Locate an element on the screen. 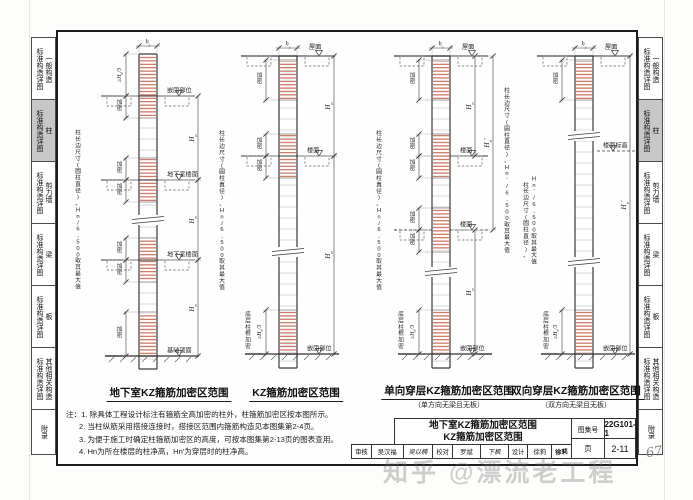 The height and width of the screenshot is (500, 693). sidebar-tab-sub-label: 其他相关构造 is located at coordinates (655, 378).